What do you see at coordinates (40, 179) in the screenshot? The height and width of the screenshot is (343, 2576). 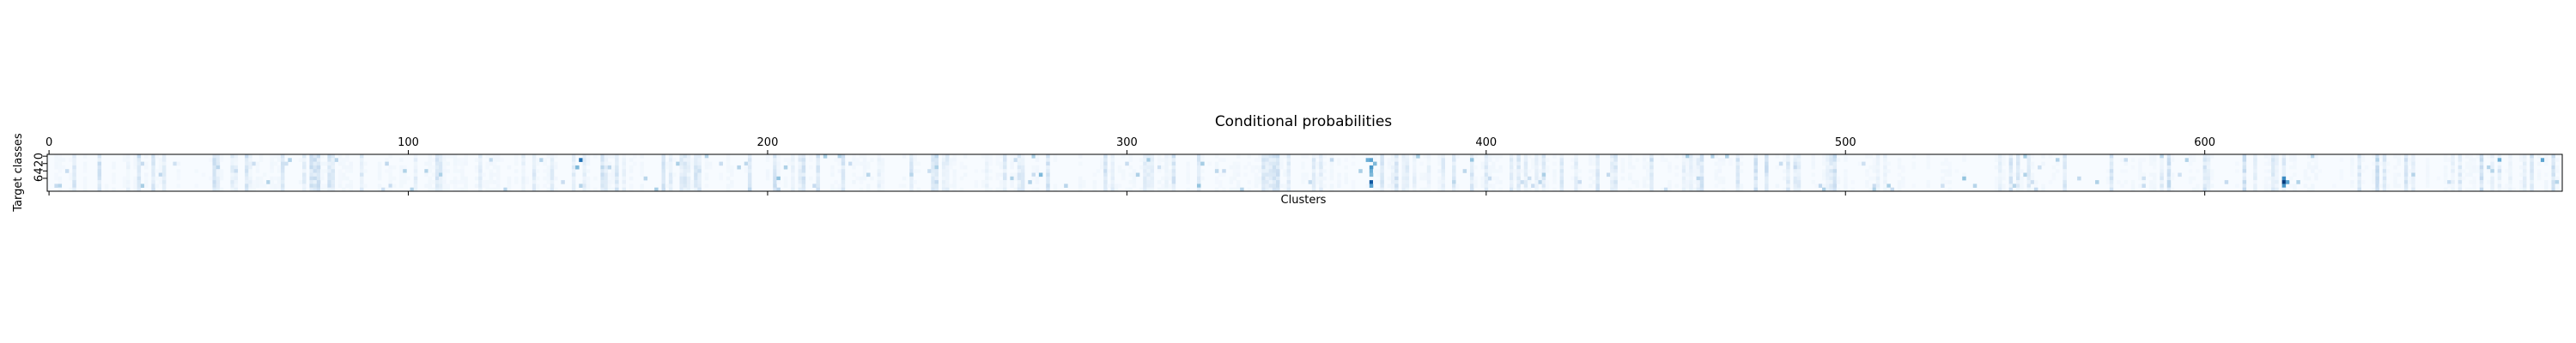 I see `y-tick-label: 6` at bounding box center [40, 179].